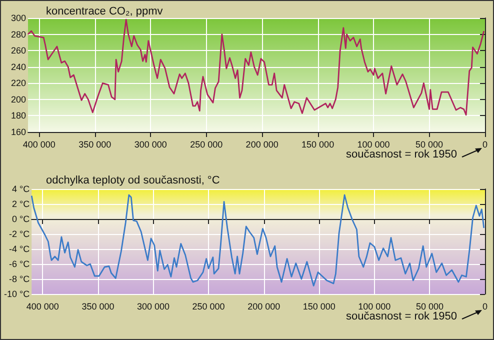 Image resolution: width=494 pixels, height=340 pixels. I want to click on y-tick-label: 300, so click(18, 18).